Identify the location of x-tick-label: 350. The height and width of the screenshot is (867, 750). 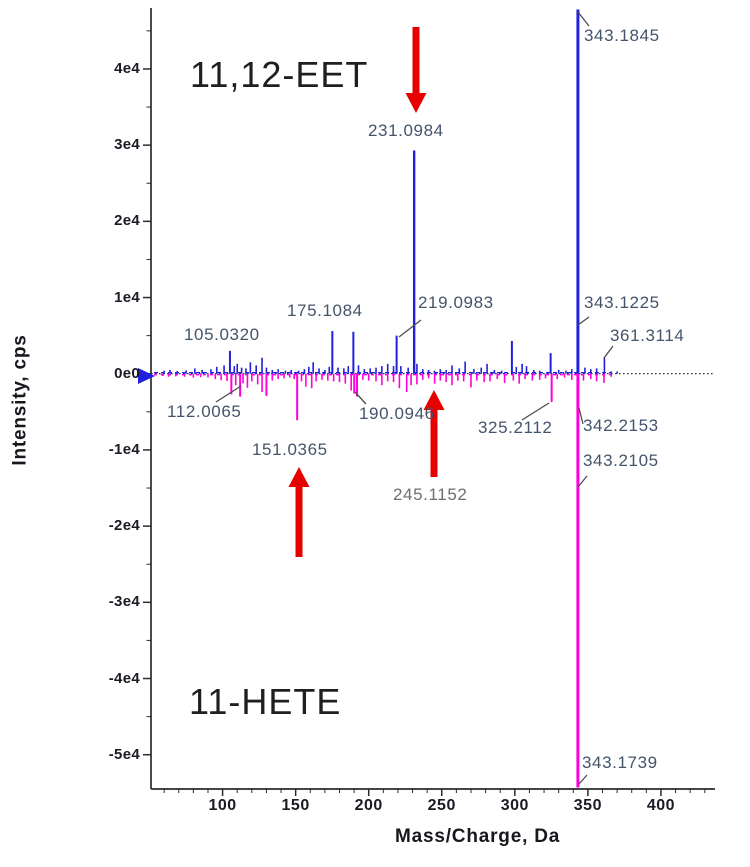
(587, 805).